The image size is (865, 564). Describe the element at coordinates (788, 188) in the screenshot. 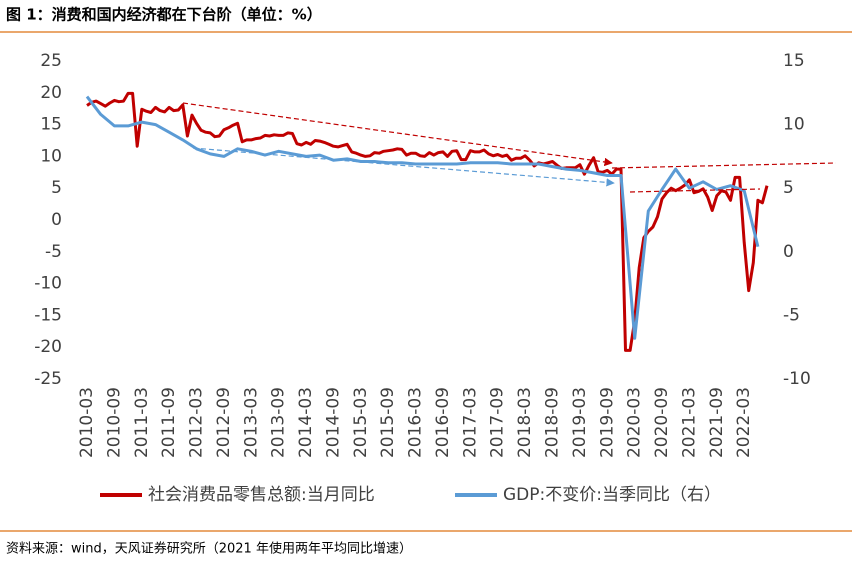

I see `y2-tick-label: 5` at that location.